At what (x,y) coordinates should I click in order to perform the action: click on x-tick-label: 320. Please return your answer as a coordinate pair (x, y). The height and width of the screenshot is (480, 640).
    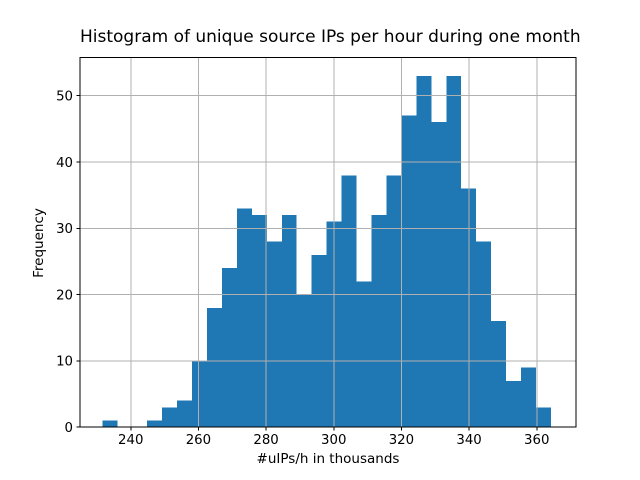
    Looking at the image, I should click on (401, 440).